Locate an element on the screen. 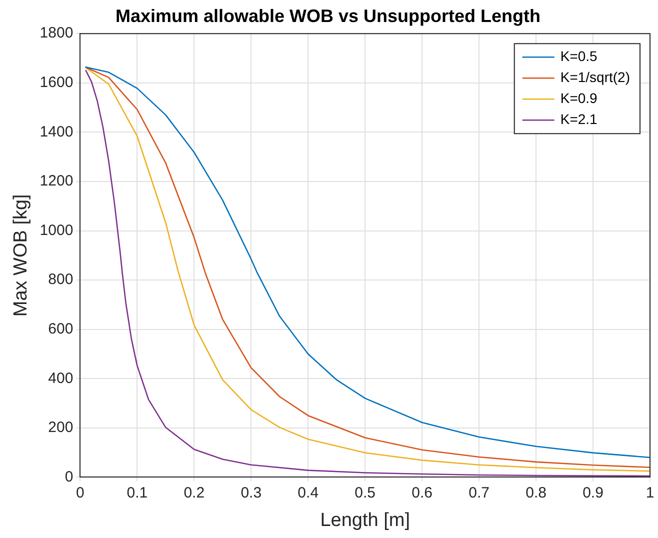  x-tick-label: 0.3 is located at coordinates (251, 493).